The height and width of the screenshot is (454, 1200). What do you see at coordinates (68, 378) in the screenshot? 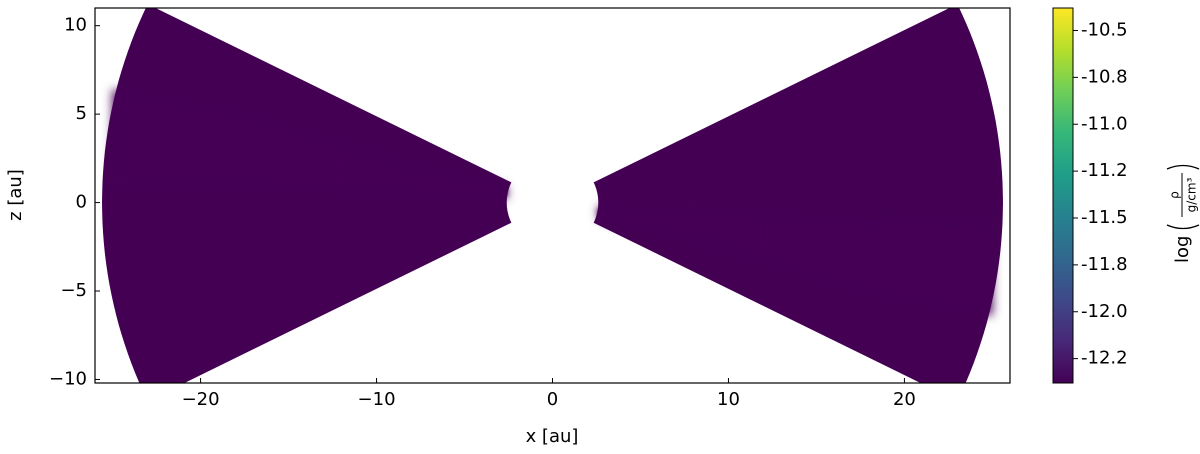
I see `y-tick-label: −10` at bounding box center [68, 378].